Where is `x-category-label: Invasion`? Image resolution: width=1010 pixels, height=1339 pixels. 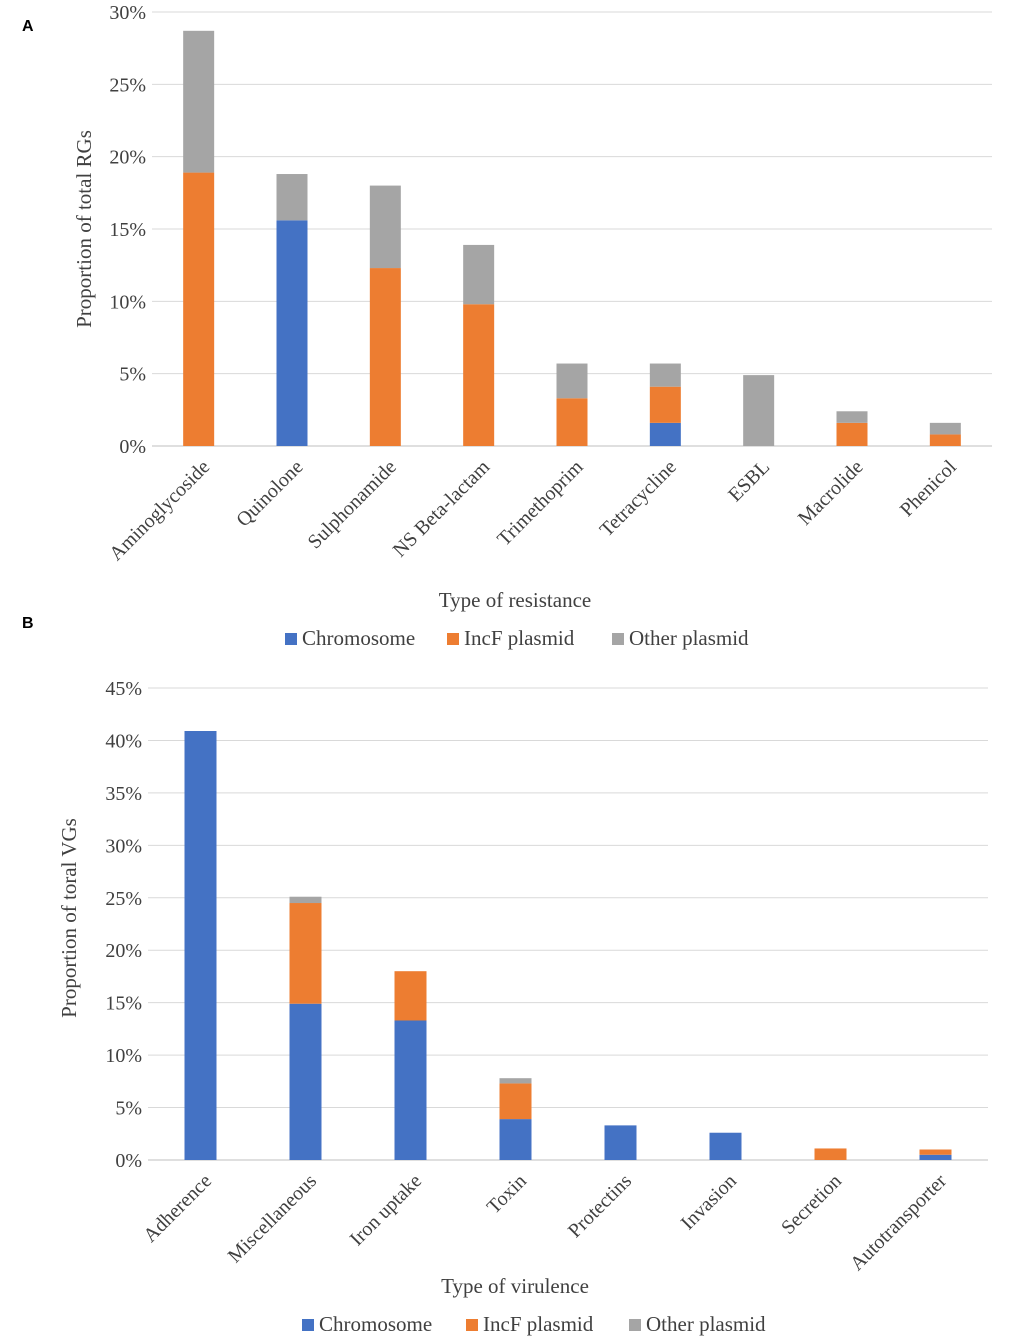 x-category-label: Invasion is located at coordinates (709, 1202).